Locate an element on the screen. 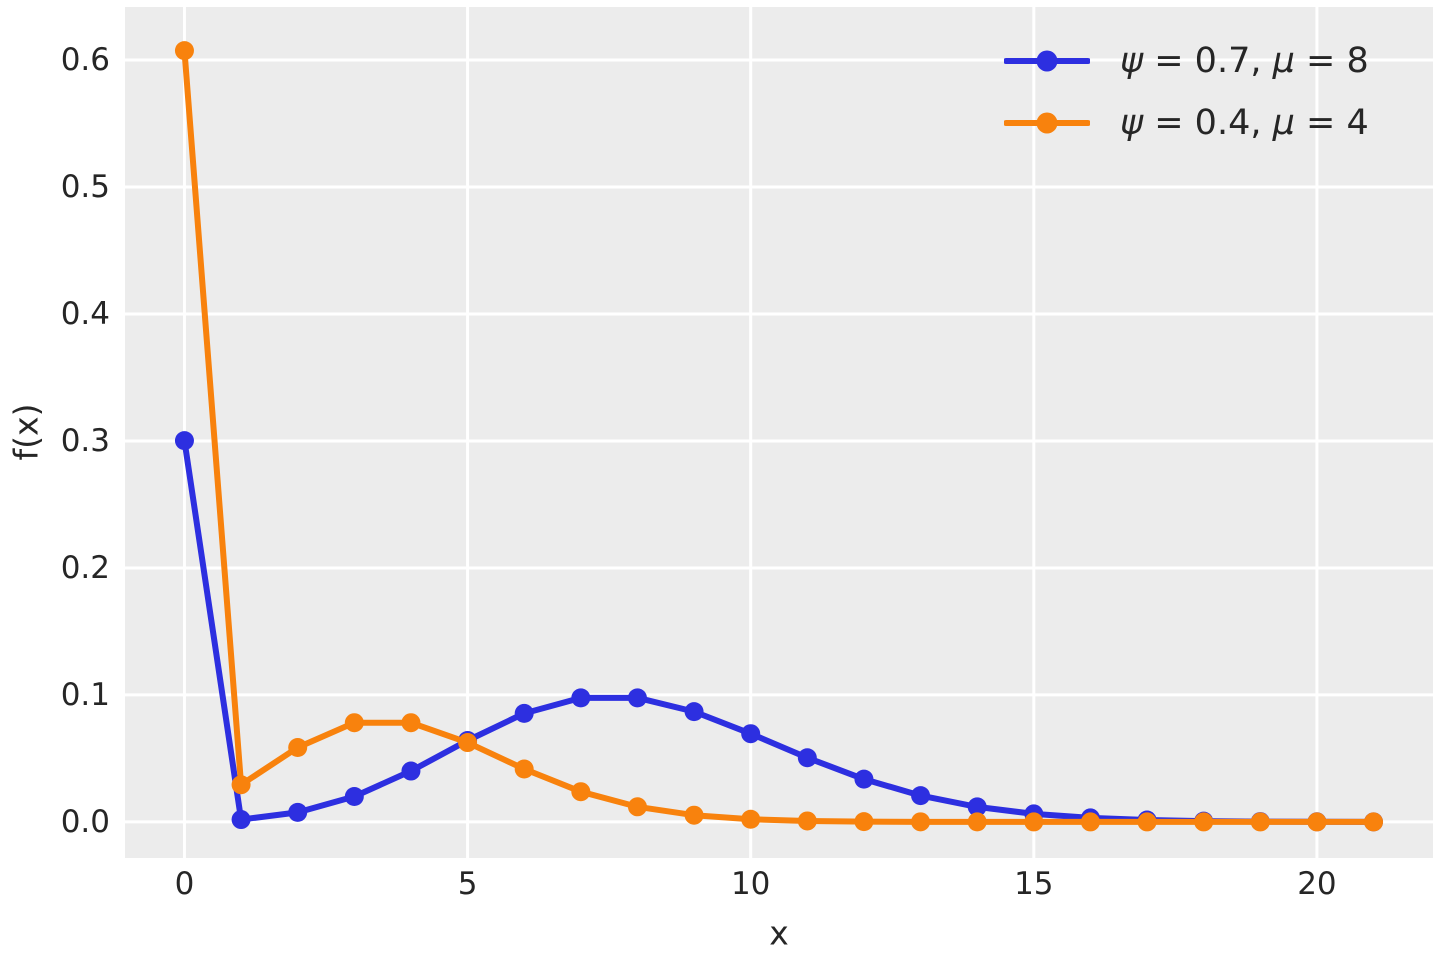 The height and width of the screenshot is (960, 1440). y-tick-label-0.6: 0.6 is located at coordinates (85, 59).